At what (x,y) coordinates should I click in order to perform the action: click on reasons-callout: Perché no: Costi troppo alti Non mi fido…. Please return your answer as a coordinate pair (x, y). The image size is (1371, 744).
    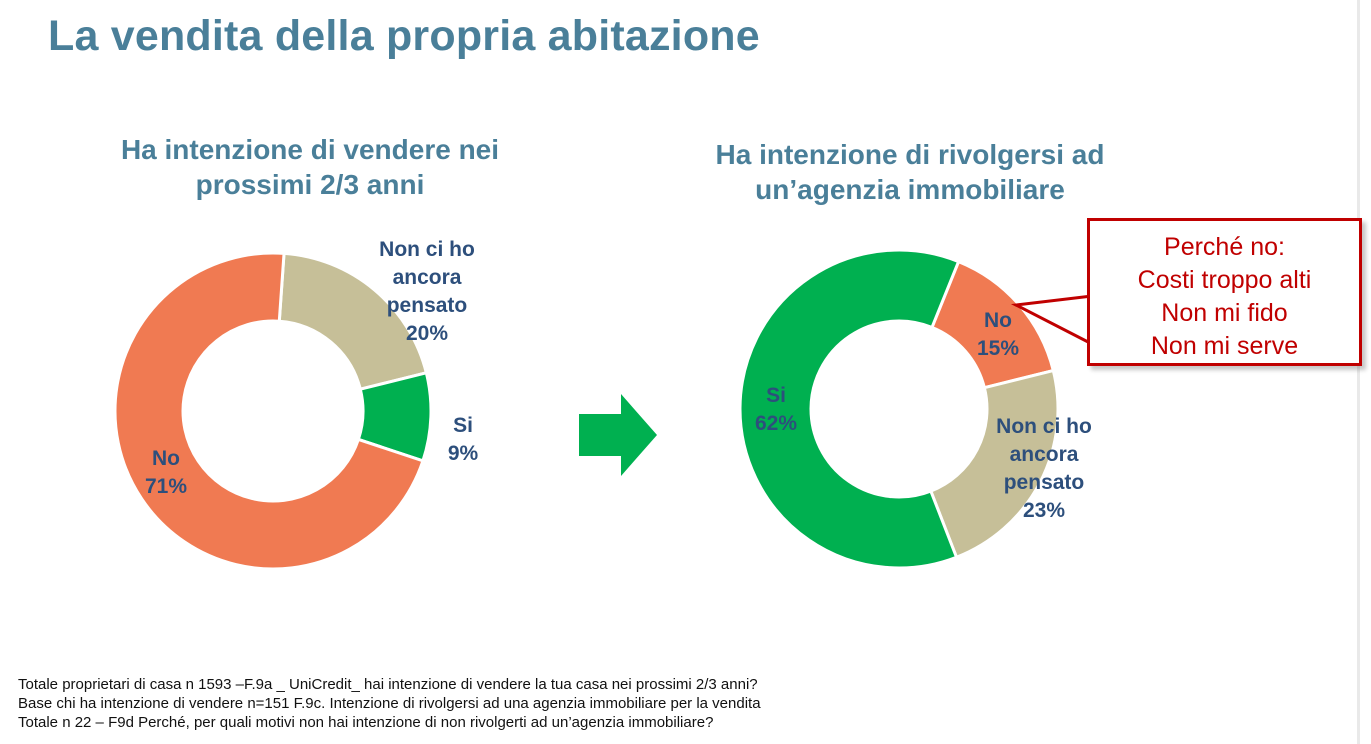
    Looking at the image, I should click on (1224, 292).